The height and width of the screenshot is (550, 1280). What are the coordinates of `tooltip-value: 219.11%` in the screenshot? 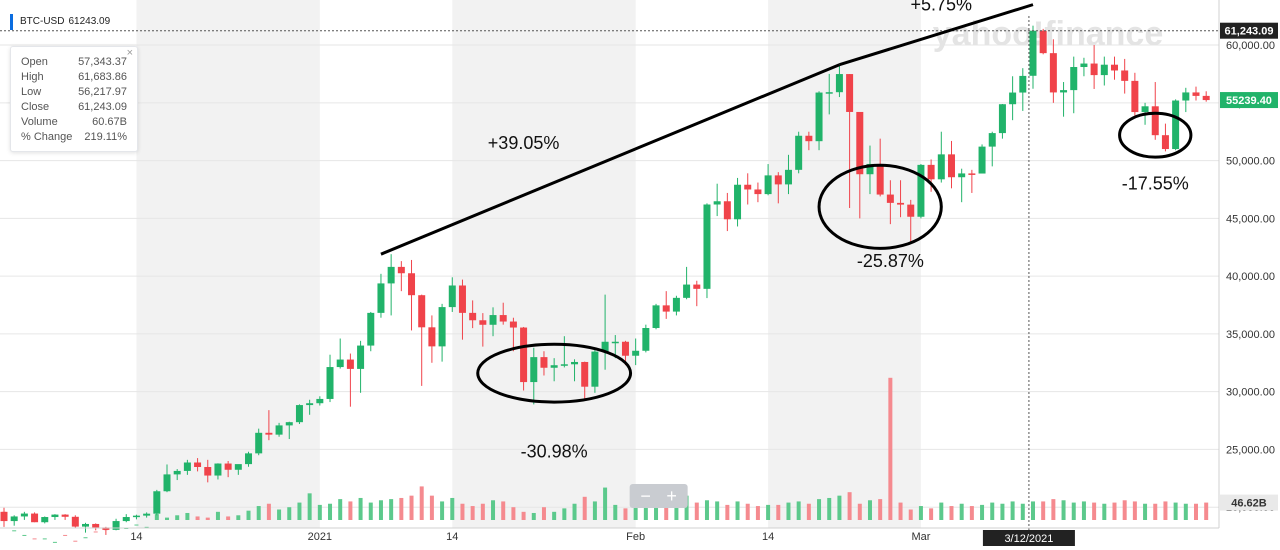 It's located at (105, 137).